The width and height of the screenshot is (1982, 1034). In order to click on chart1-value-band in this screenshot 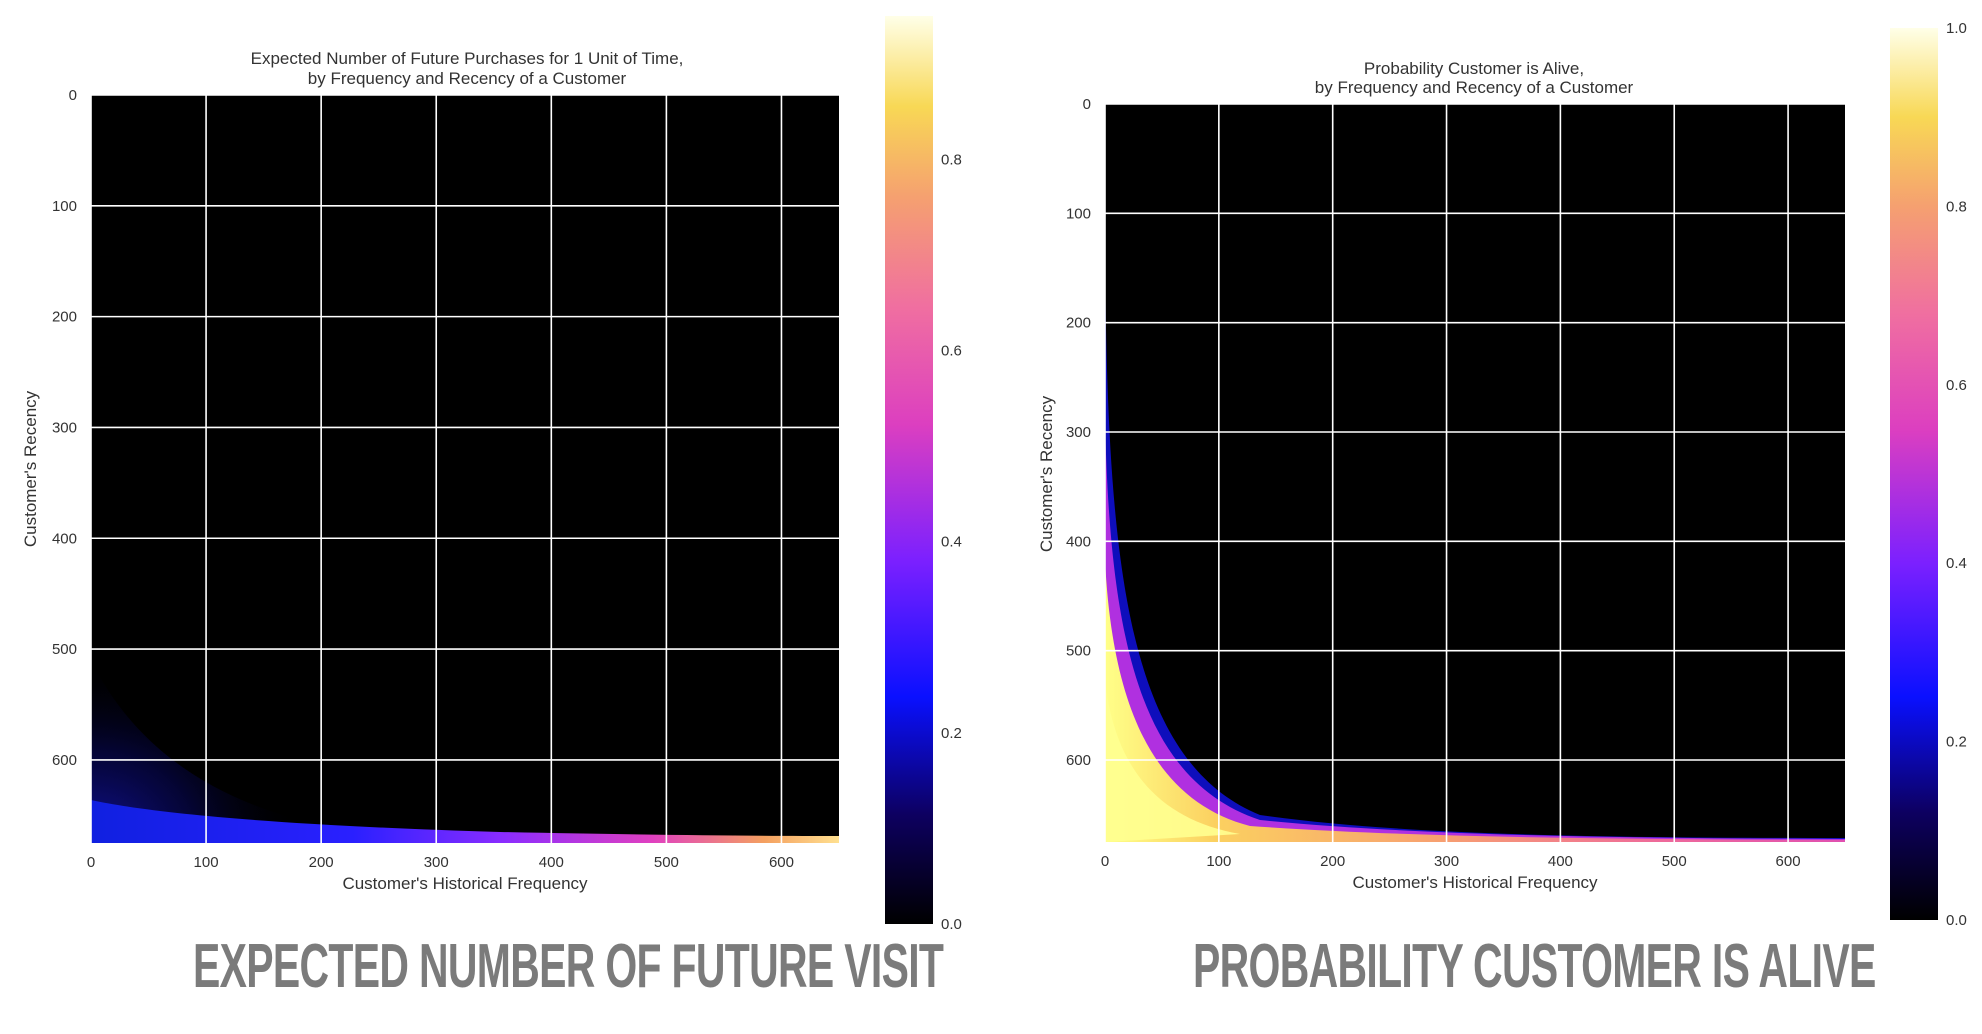, I will do `click(465, 821)`.